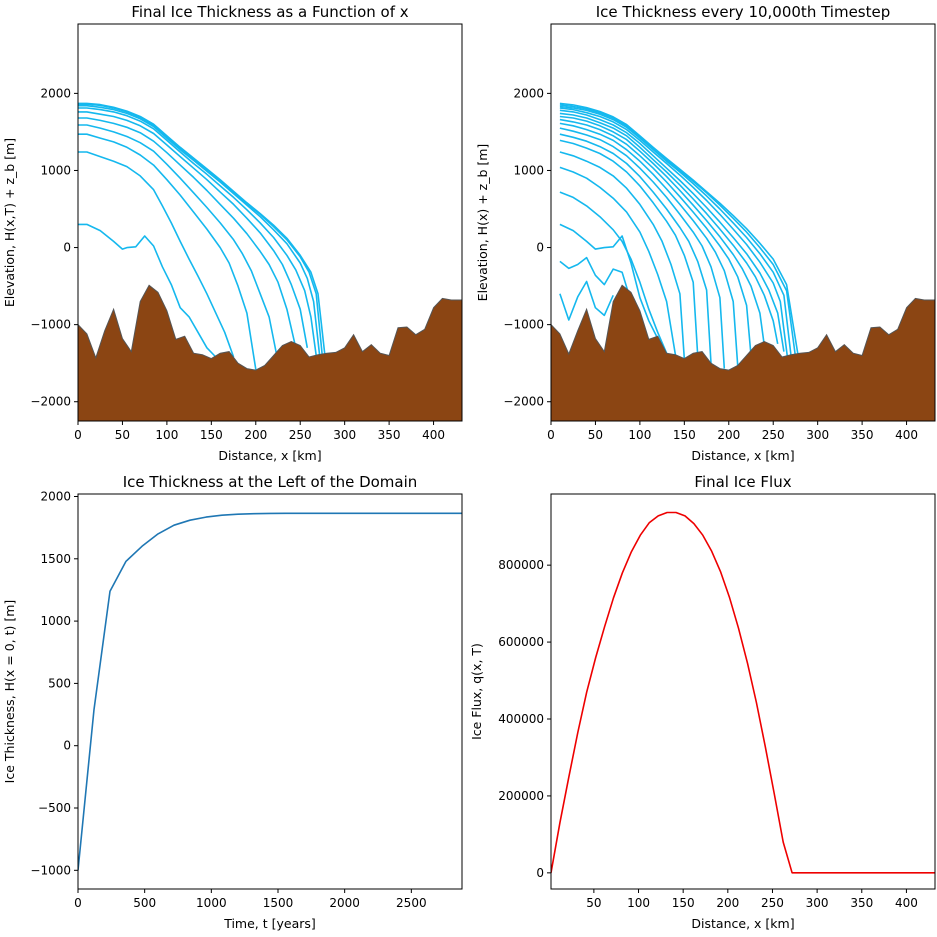 This screenshot has width=937, height=937. I want to click on x-tick-label: 500, so click(144, 903).